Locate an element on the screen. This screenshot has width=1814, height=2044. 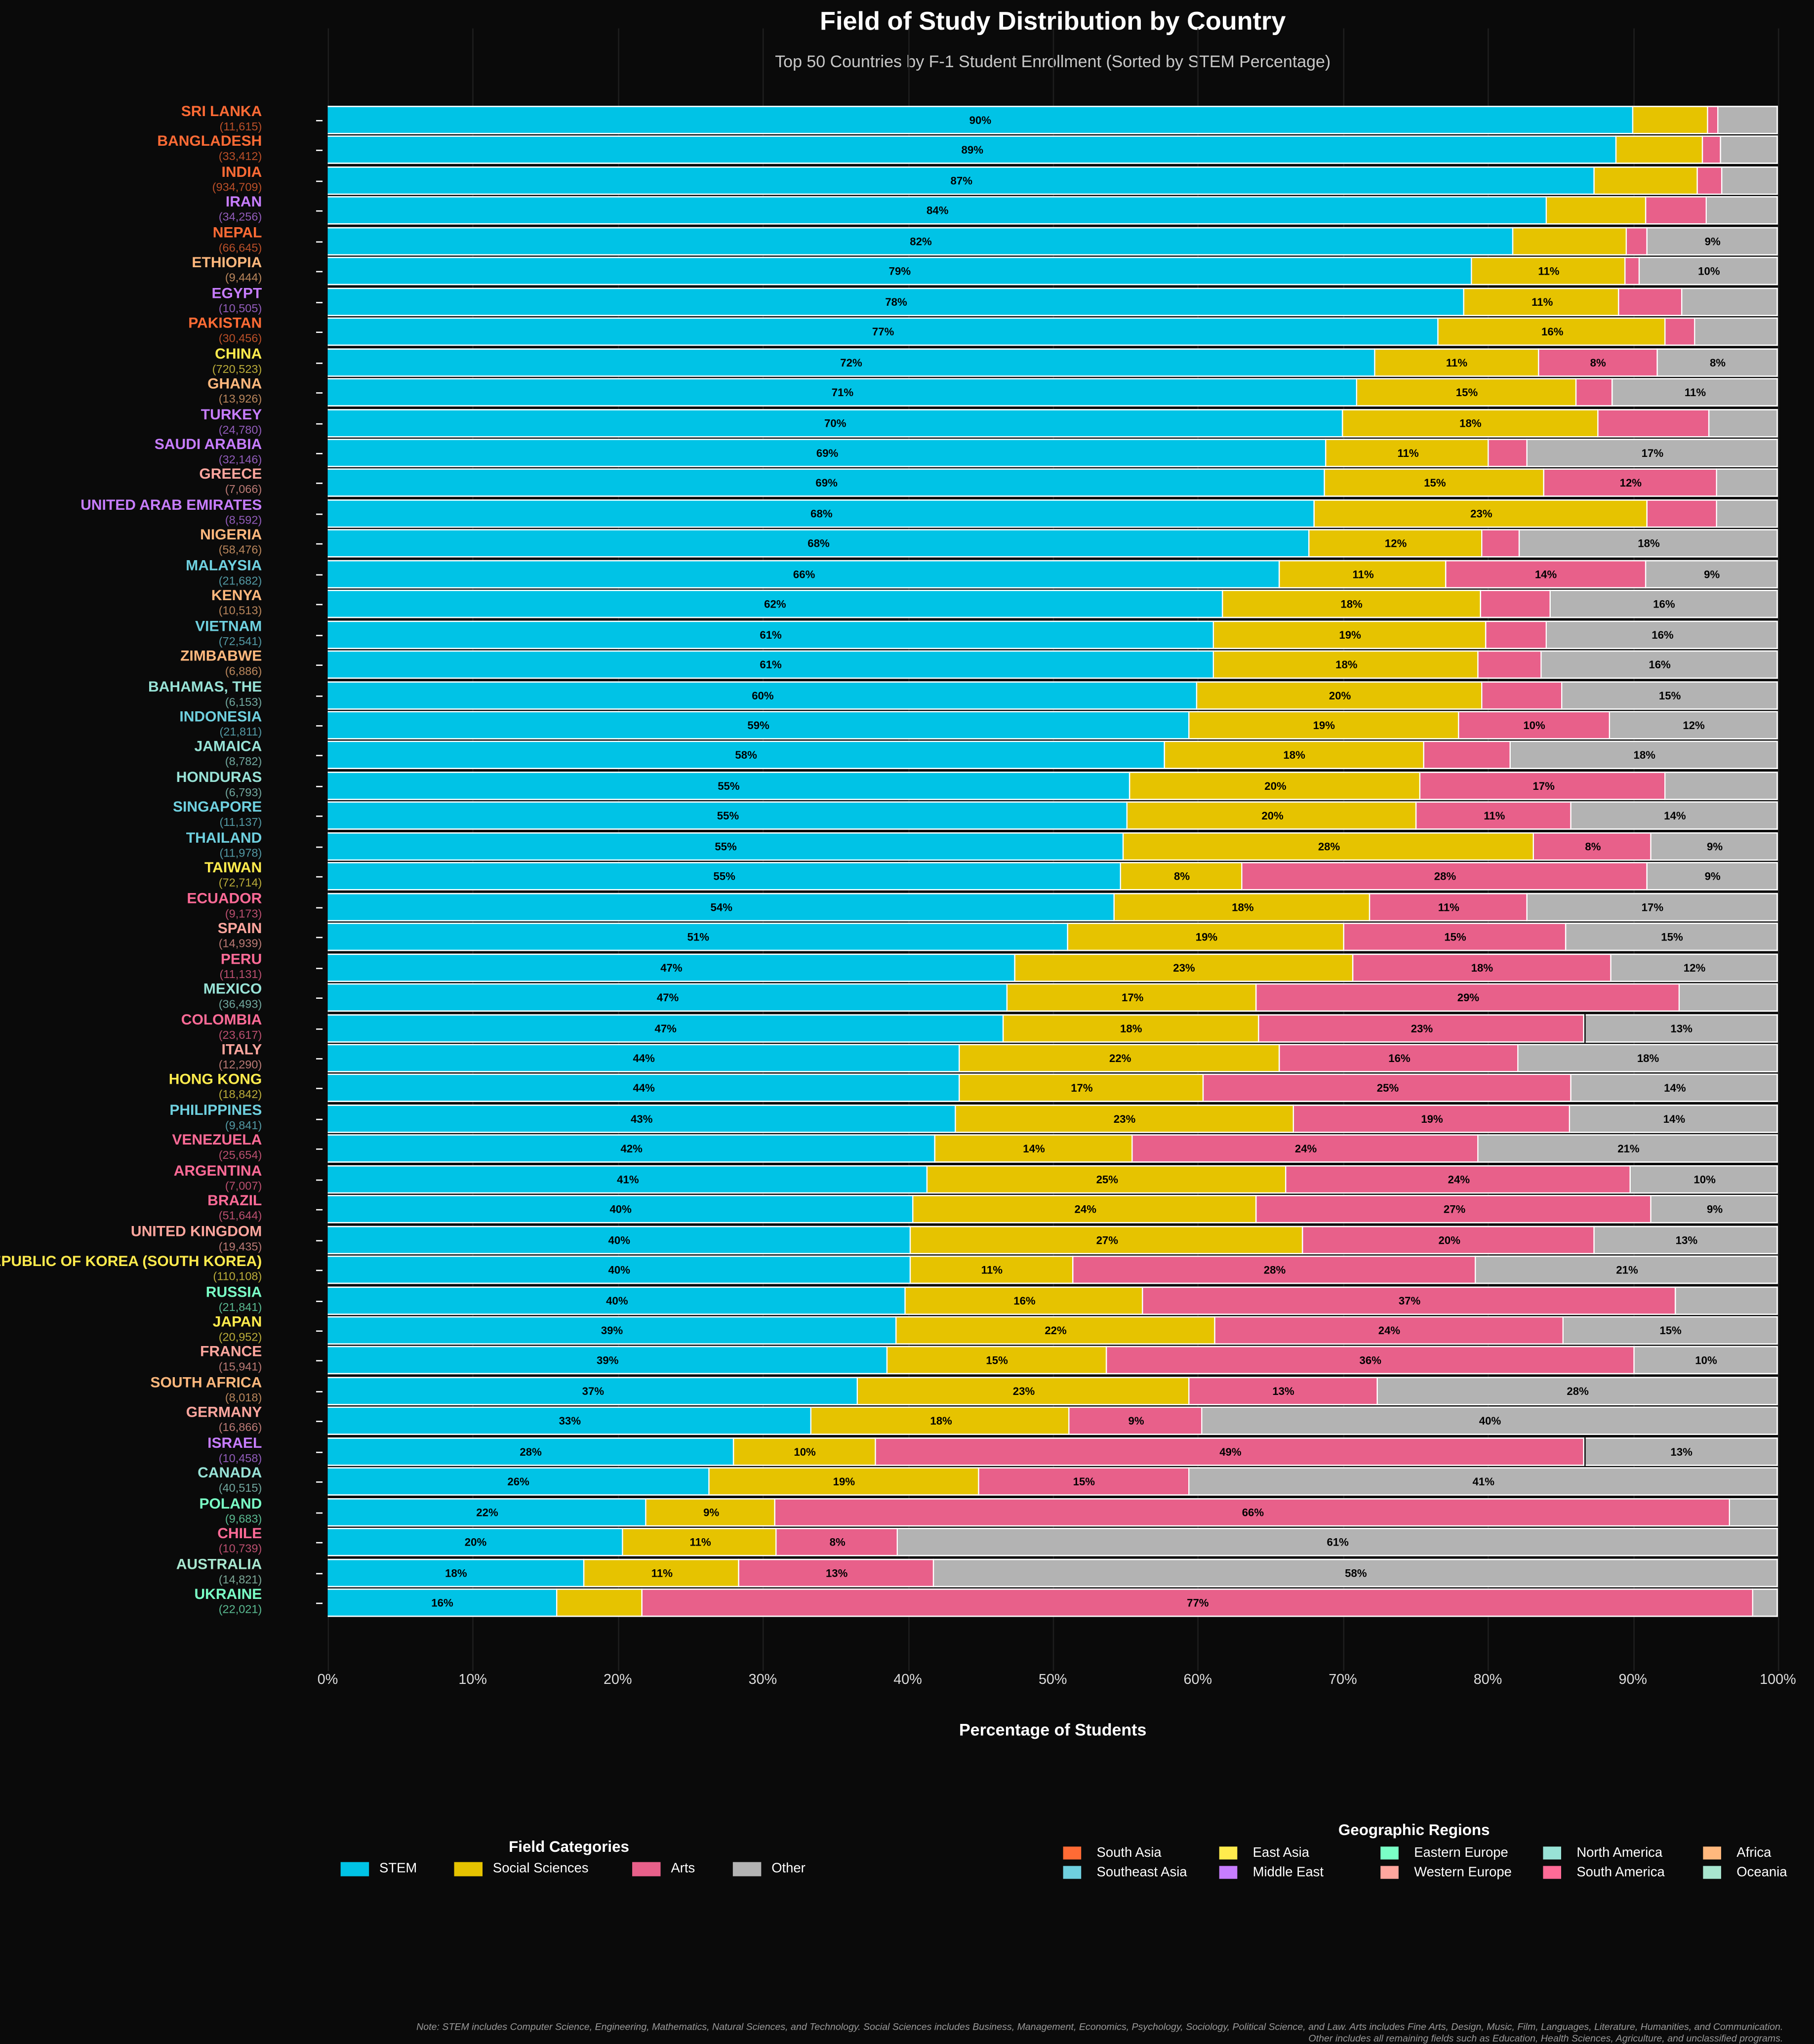
legend-swatch is located at coordinates (747, 1868).